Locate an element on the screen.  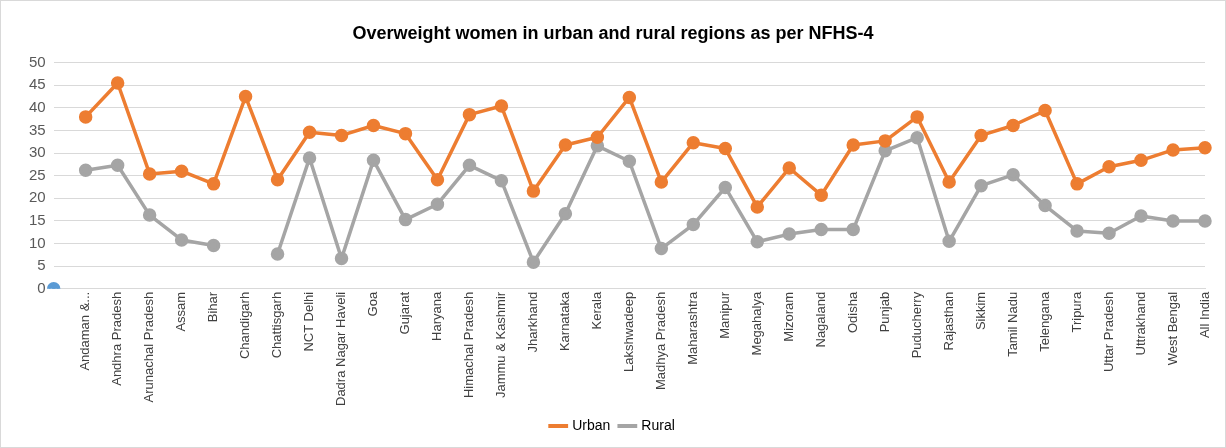
x-tick-label: Puducherry is located at coordinates (916, 325).